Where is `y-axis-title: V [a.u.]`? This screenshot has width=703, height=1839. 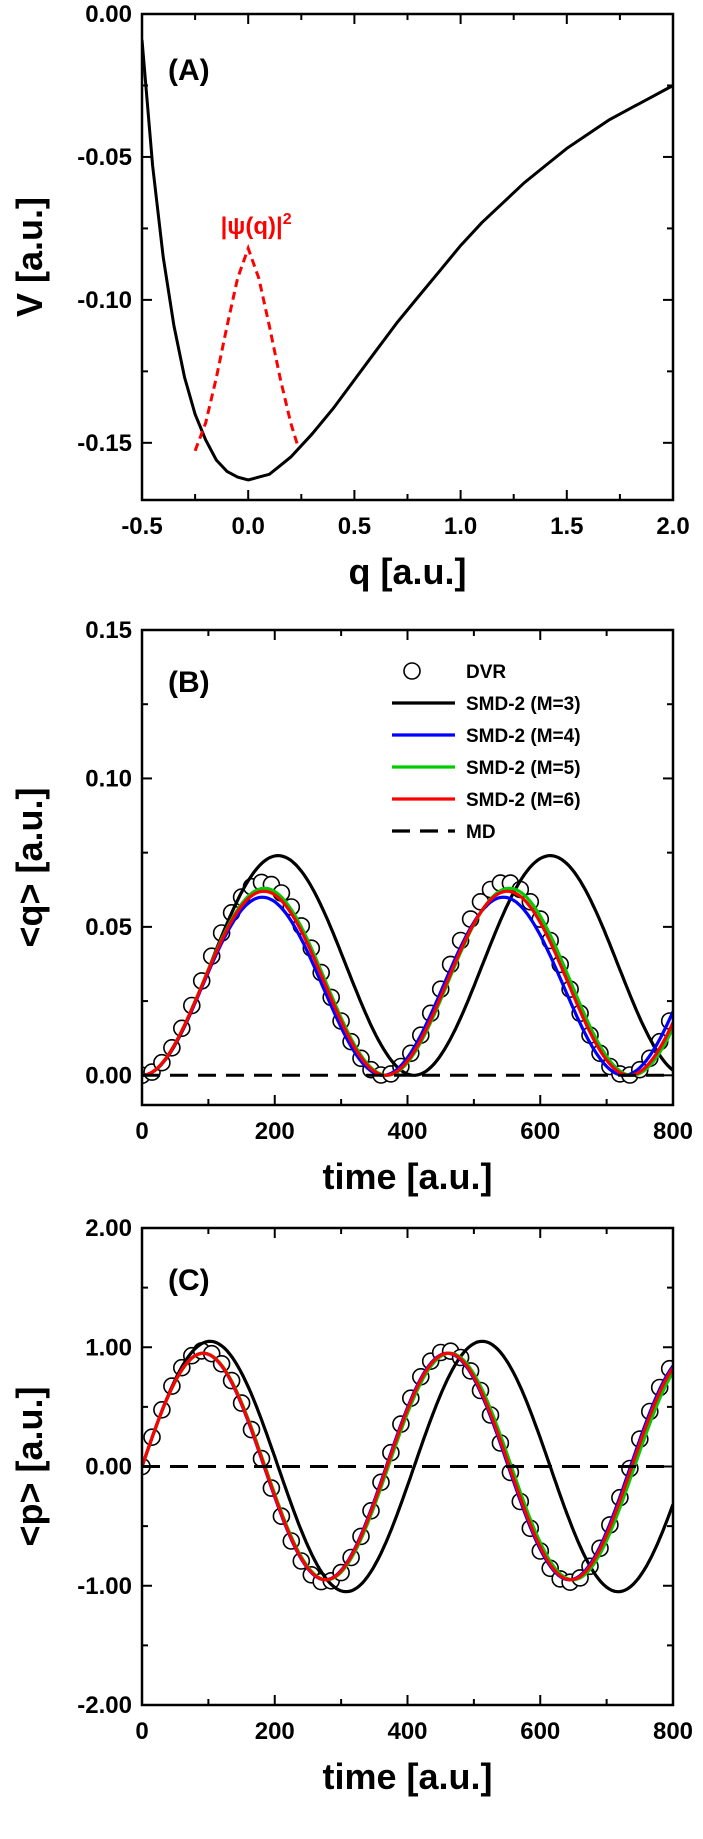
y-axis-title: V [a.u.] is located at coordinates (29, 257).